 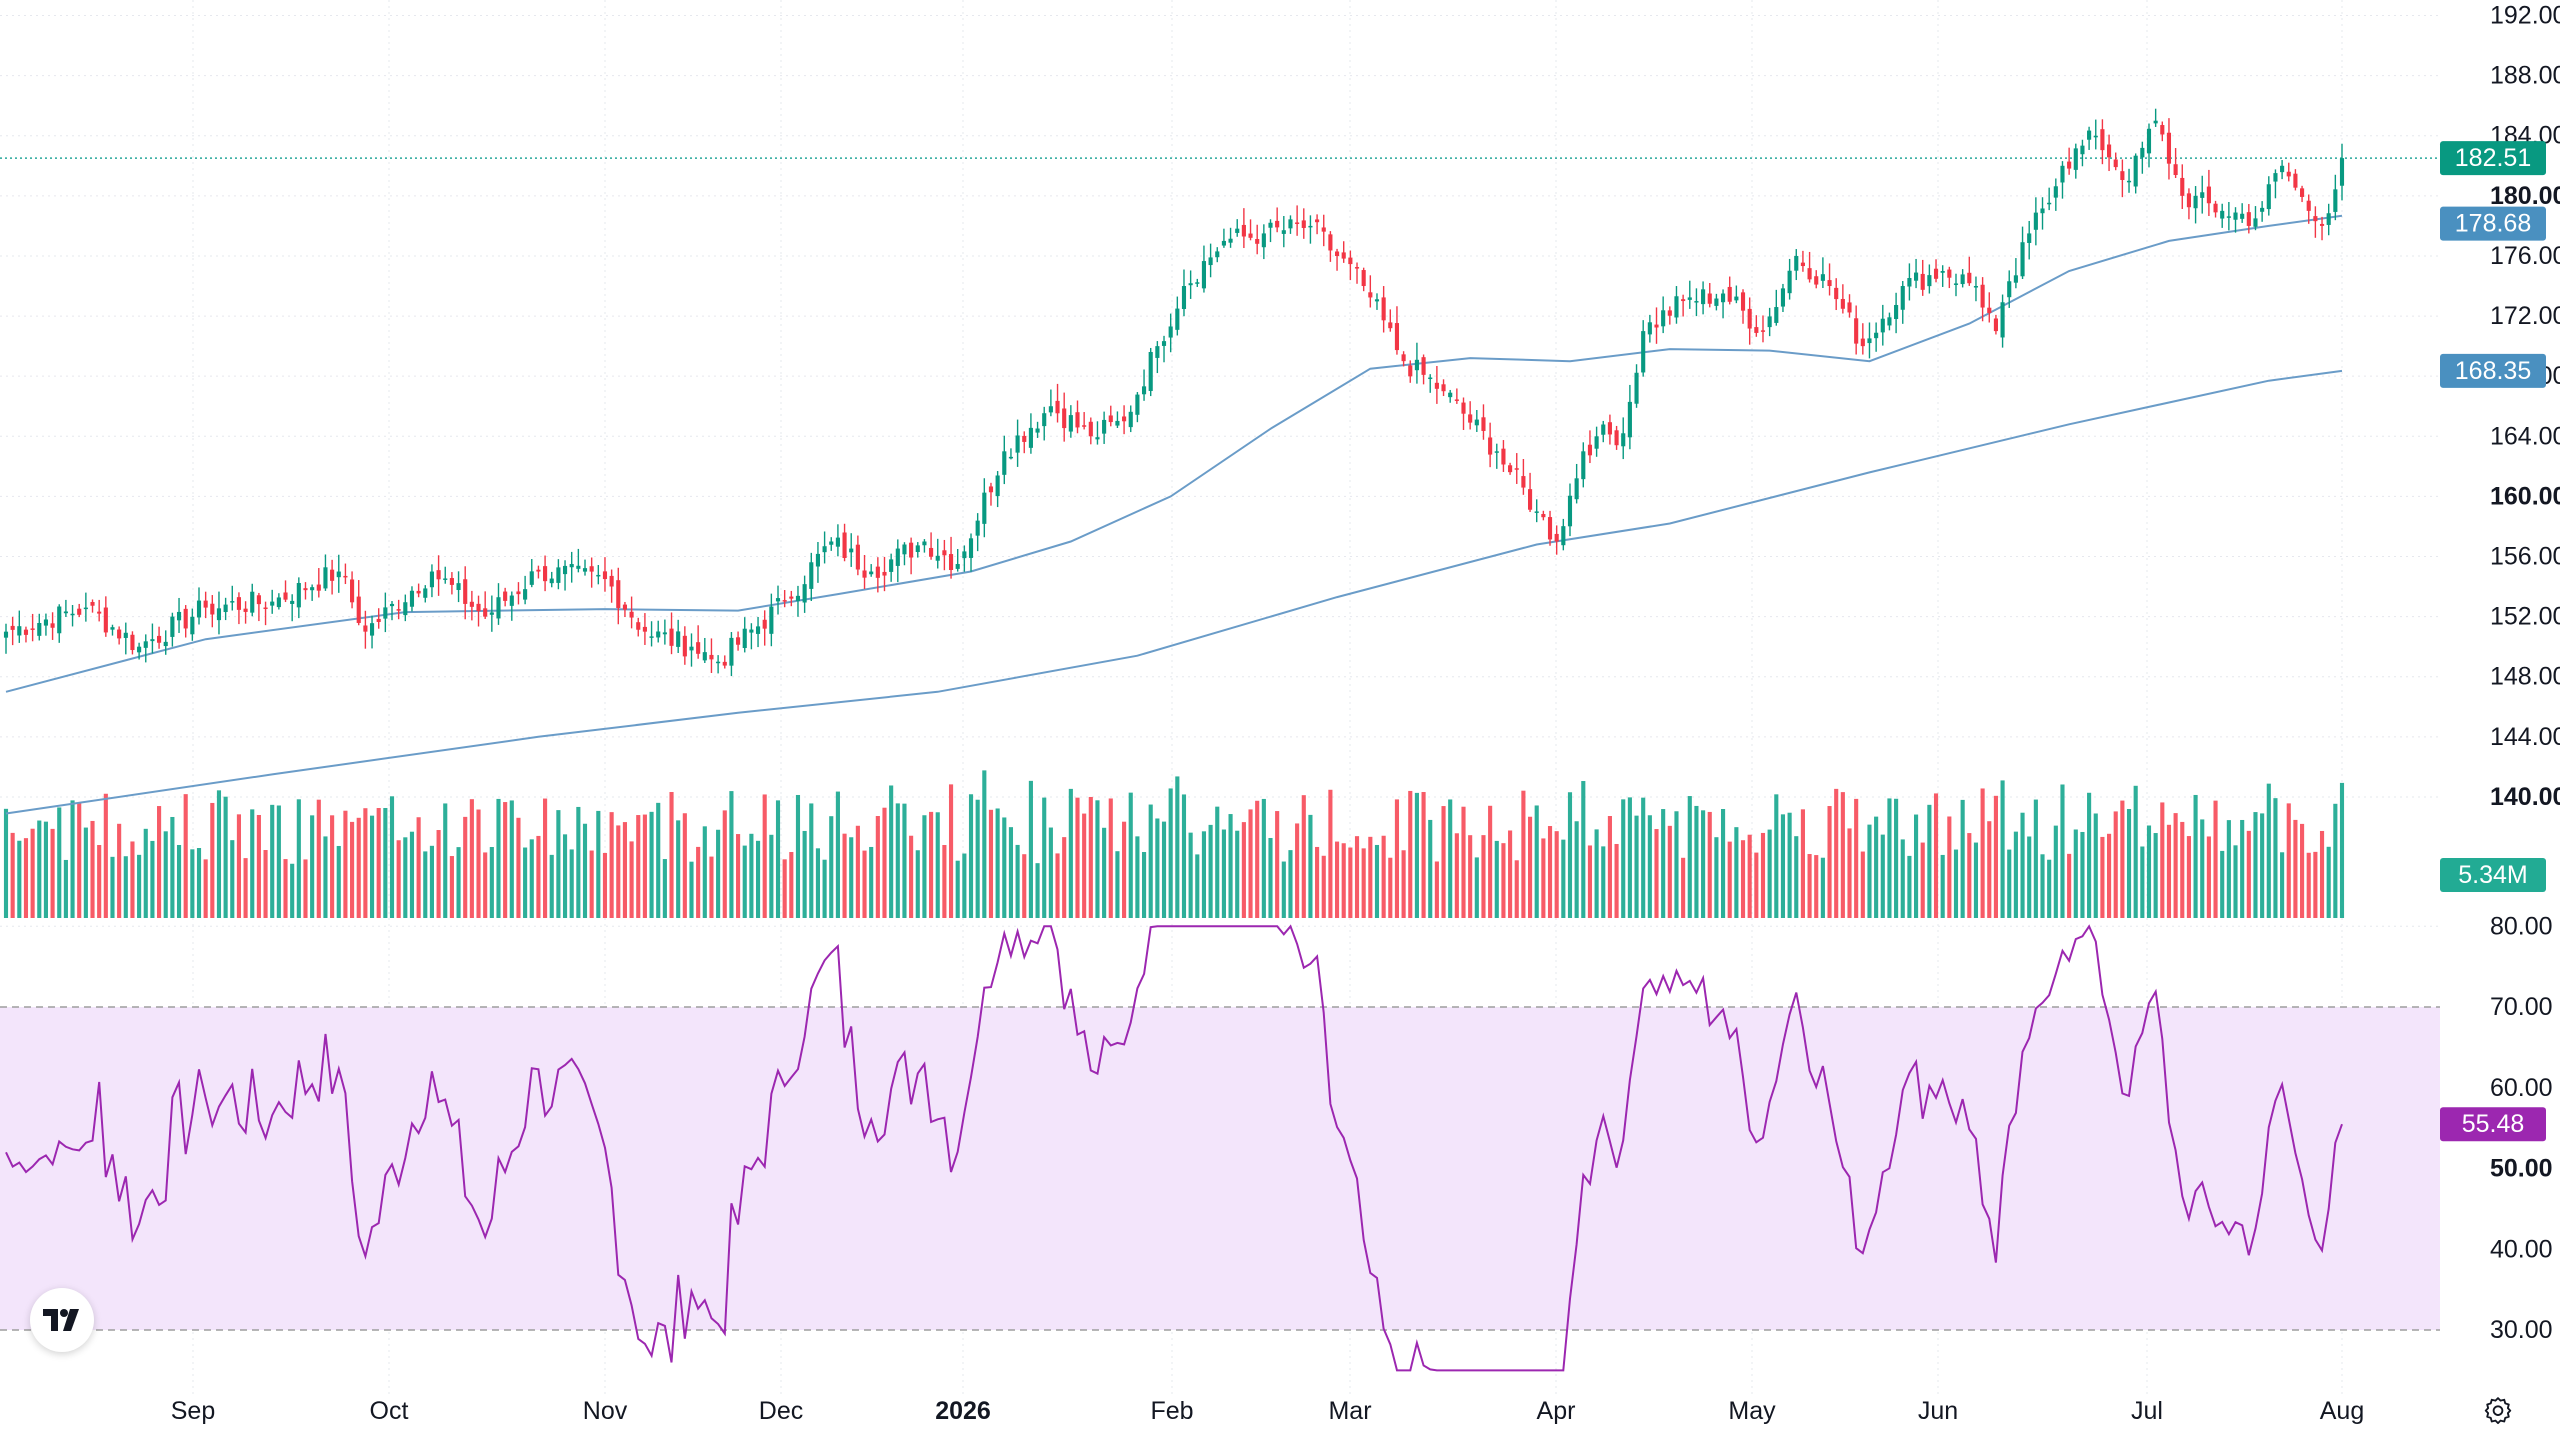 What do you see at coordinates (2498, 1410) in the screenshot?
I see `gear-icon` at bounding box center [2498, 1410].